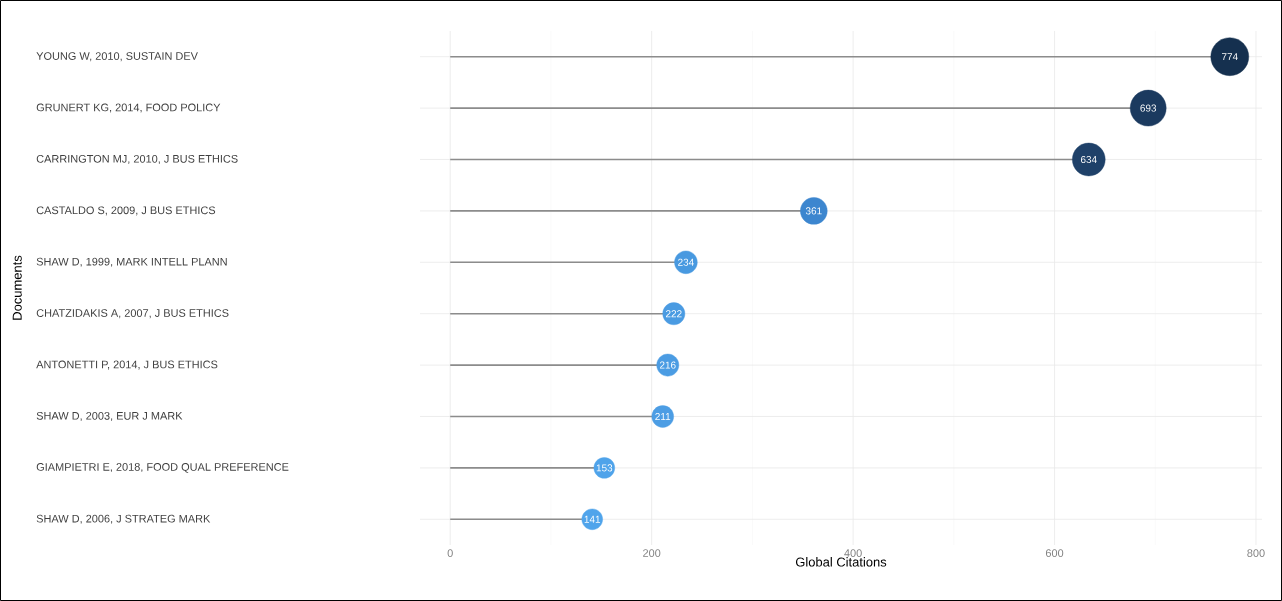 The image size is (1282, 601). Describe the element at coordinates (109, 416) in the screenshot. I see `y-tick-label: SHAW D, 2003, EUR J MARK` at that location.